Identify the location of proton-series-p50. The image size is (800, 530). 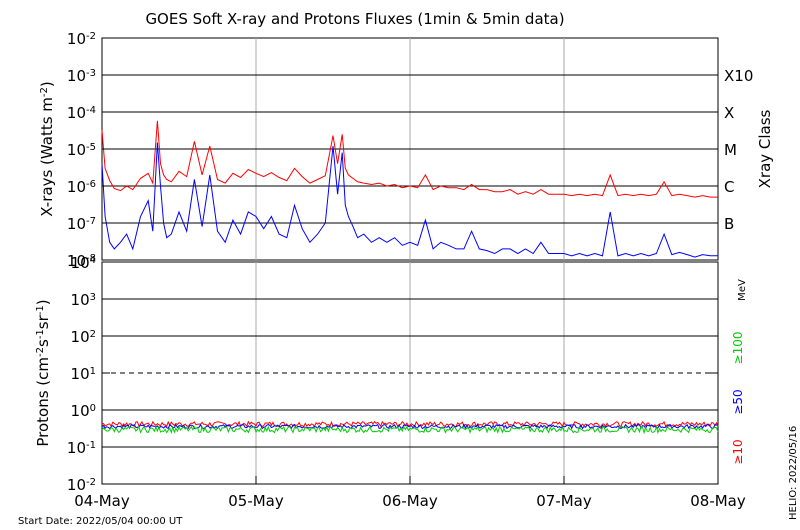
(410, 426).